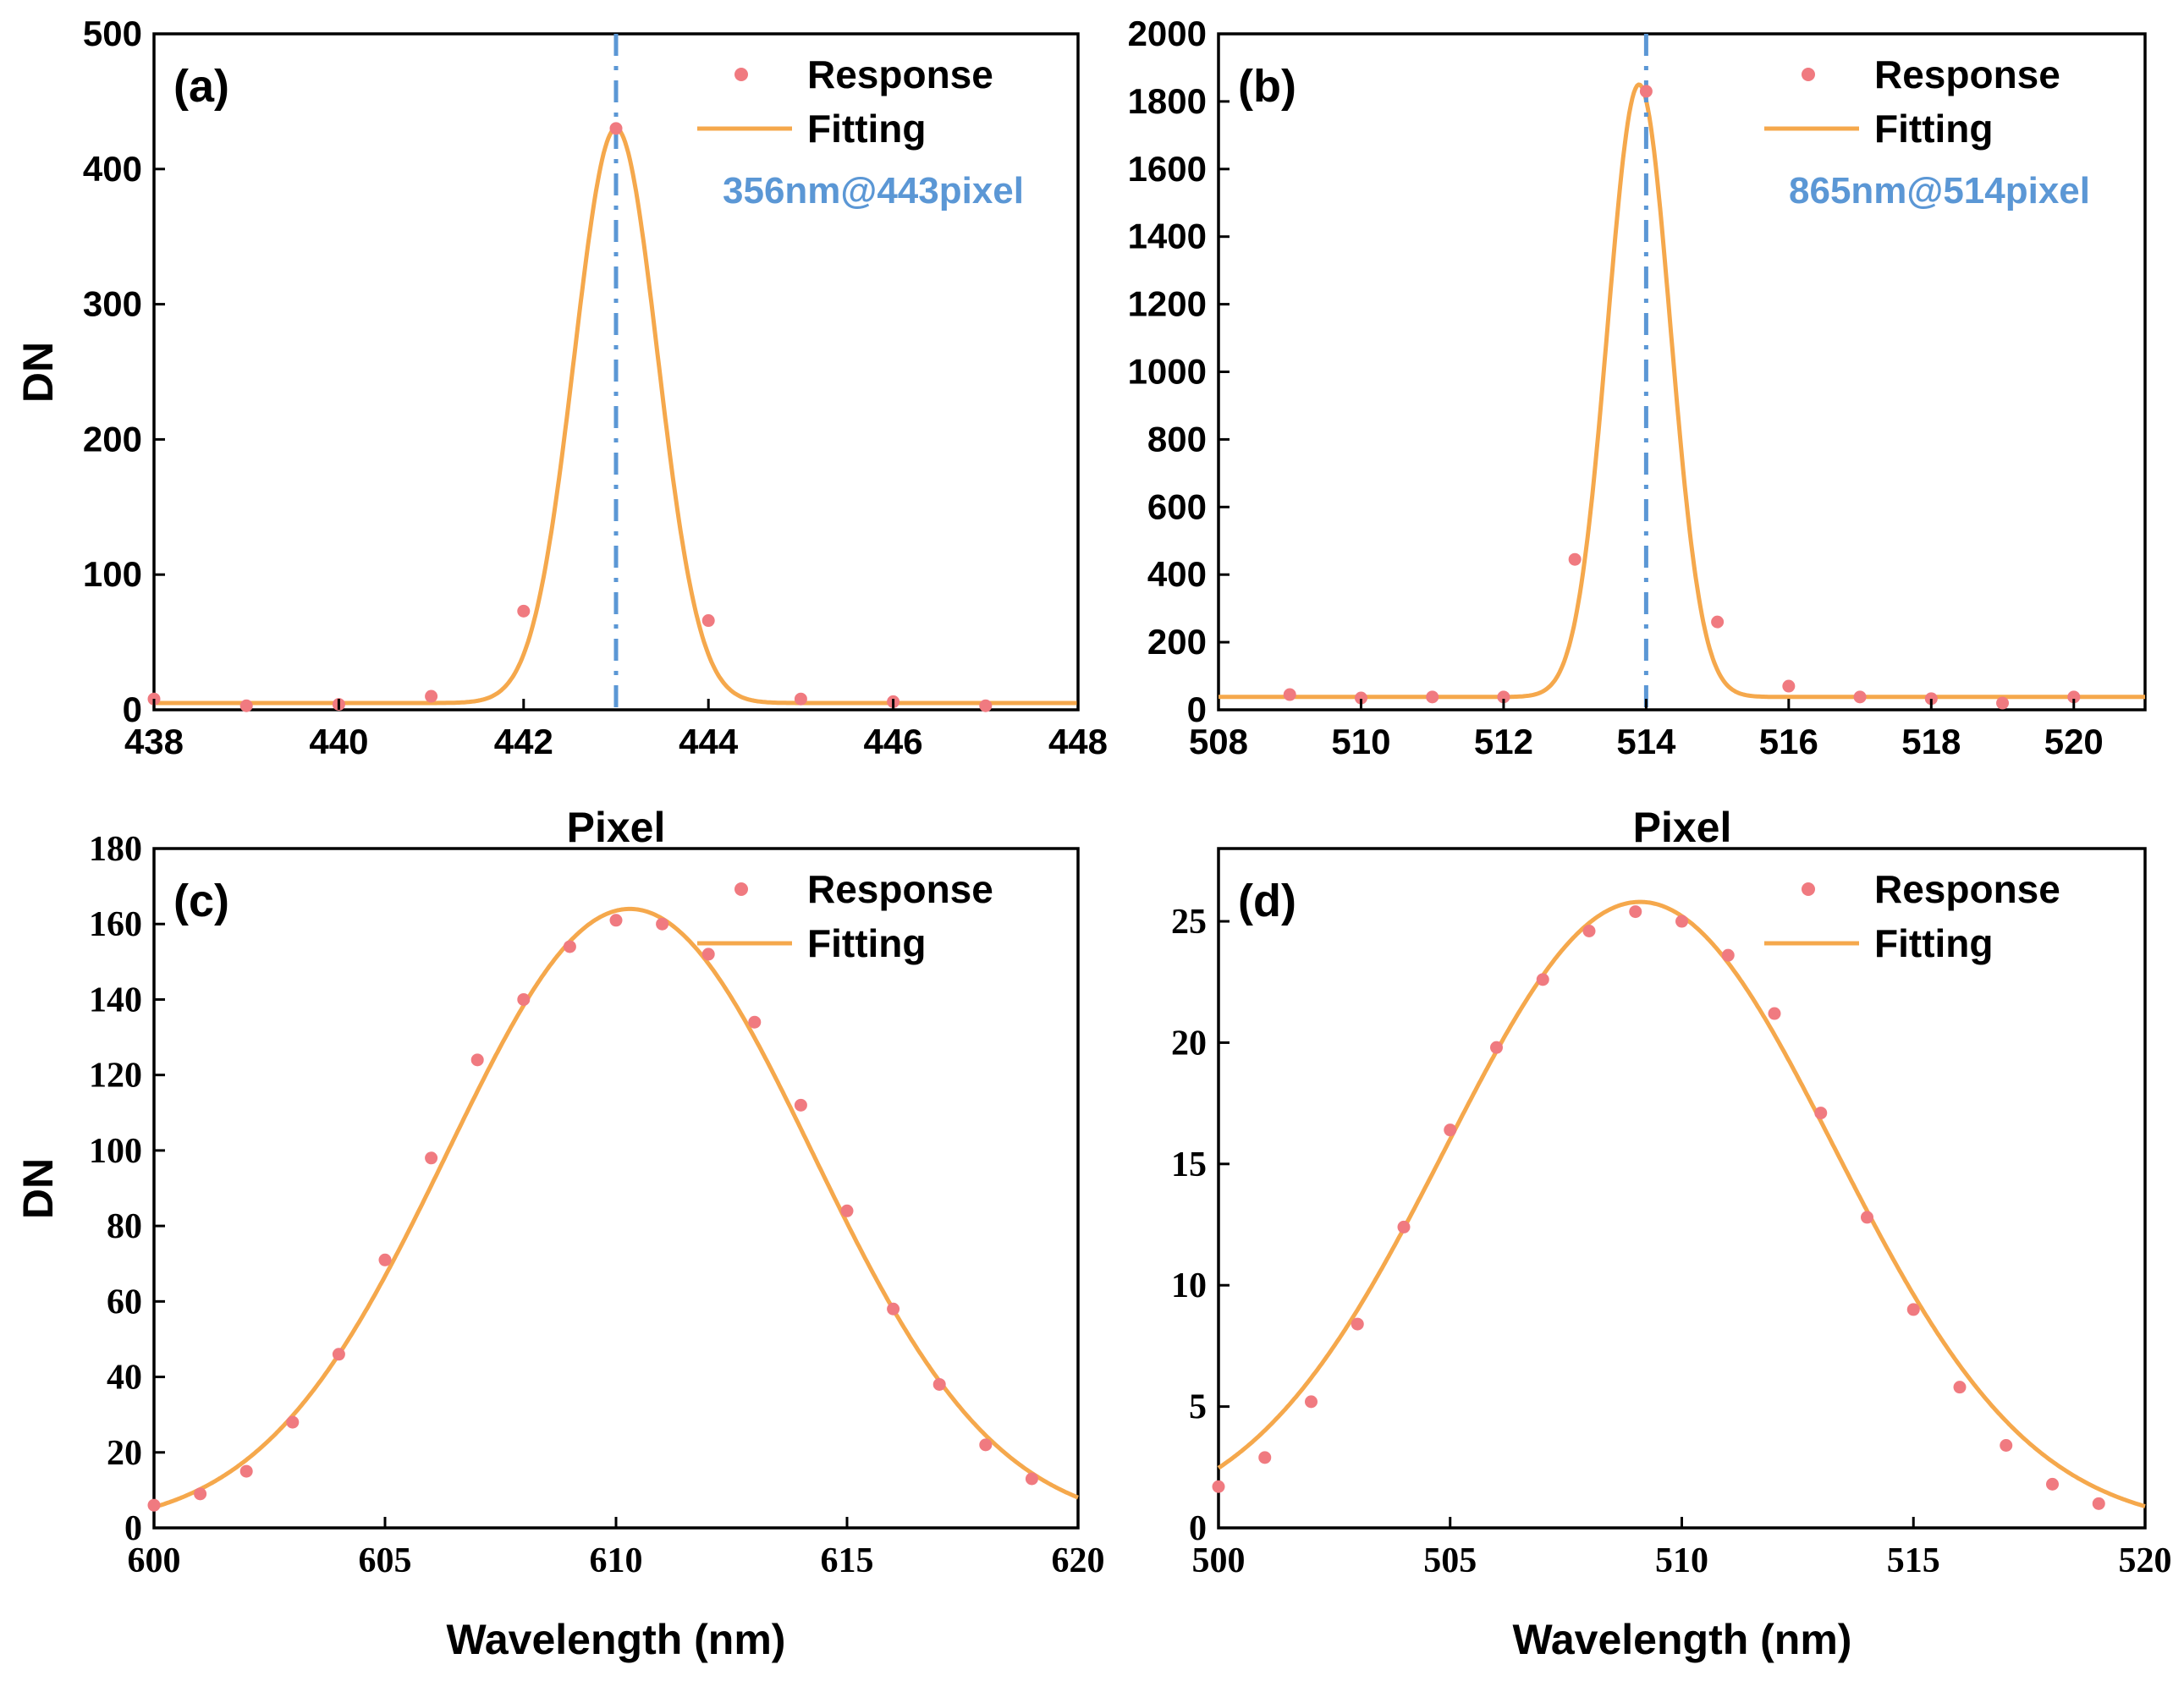 The image size is (2184, 1681). Describe the element at coordinates (1177, 506) in the screenshot. I see `y-tick-label: 600` at that location.